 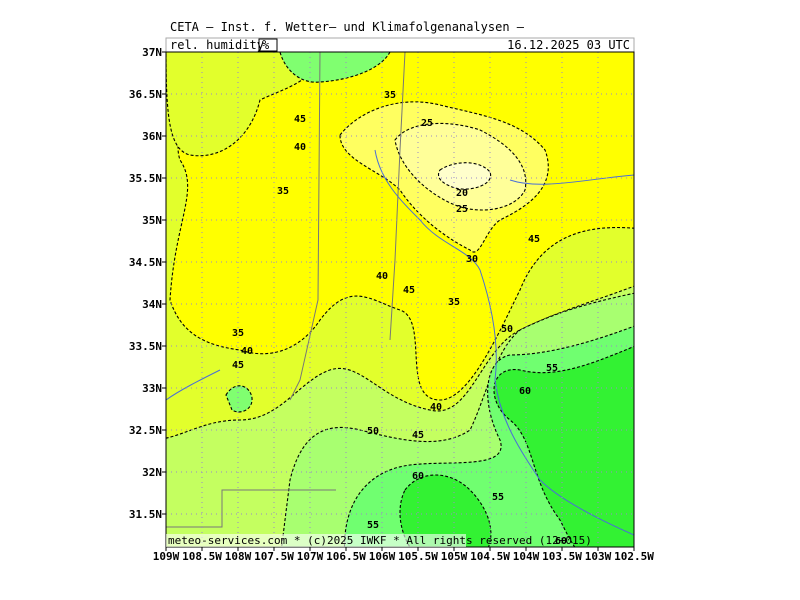 What do you see at coordinates (166, 556) in the screenshot?
I see `lon-label: 109W` at bounding box center [166, 556].